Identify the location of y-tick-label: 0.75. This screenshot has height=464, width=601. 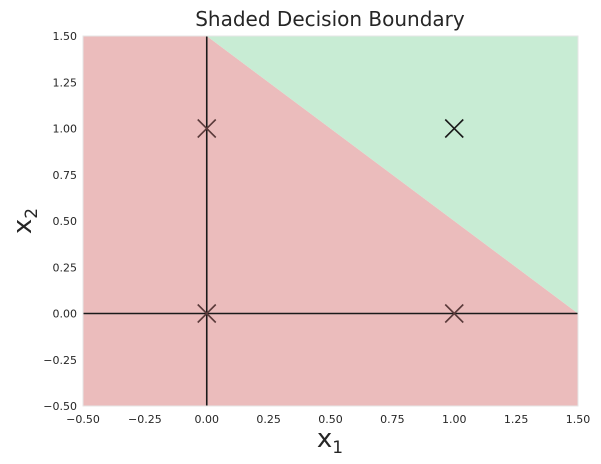
(65, 175).